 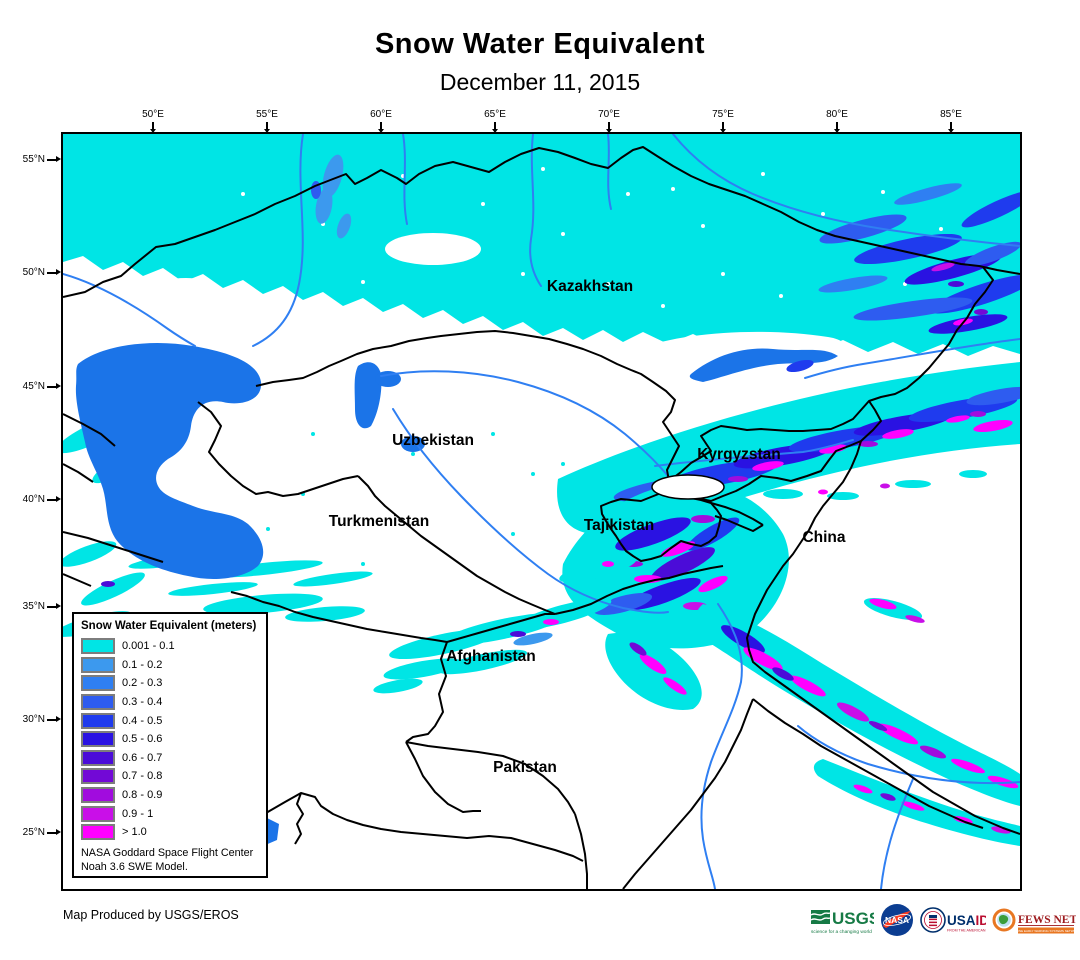 I want to click on legend-label: 0.9 - 1, so click(x=138, y=813).